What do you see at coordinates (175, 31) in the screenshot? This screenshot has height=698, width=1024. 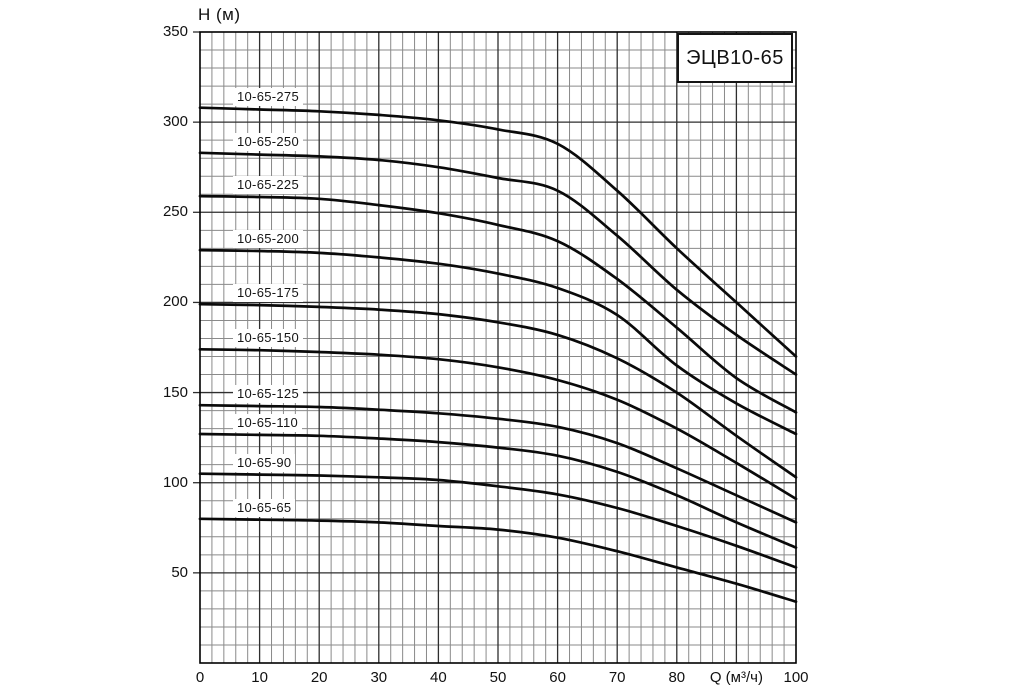 I see `y-axis-tick-label: 350` at bounding box center [175, 31].